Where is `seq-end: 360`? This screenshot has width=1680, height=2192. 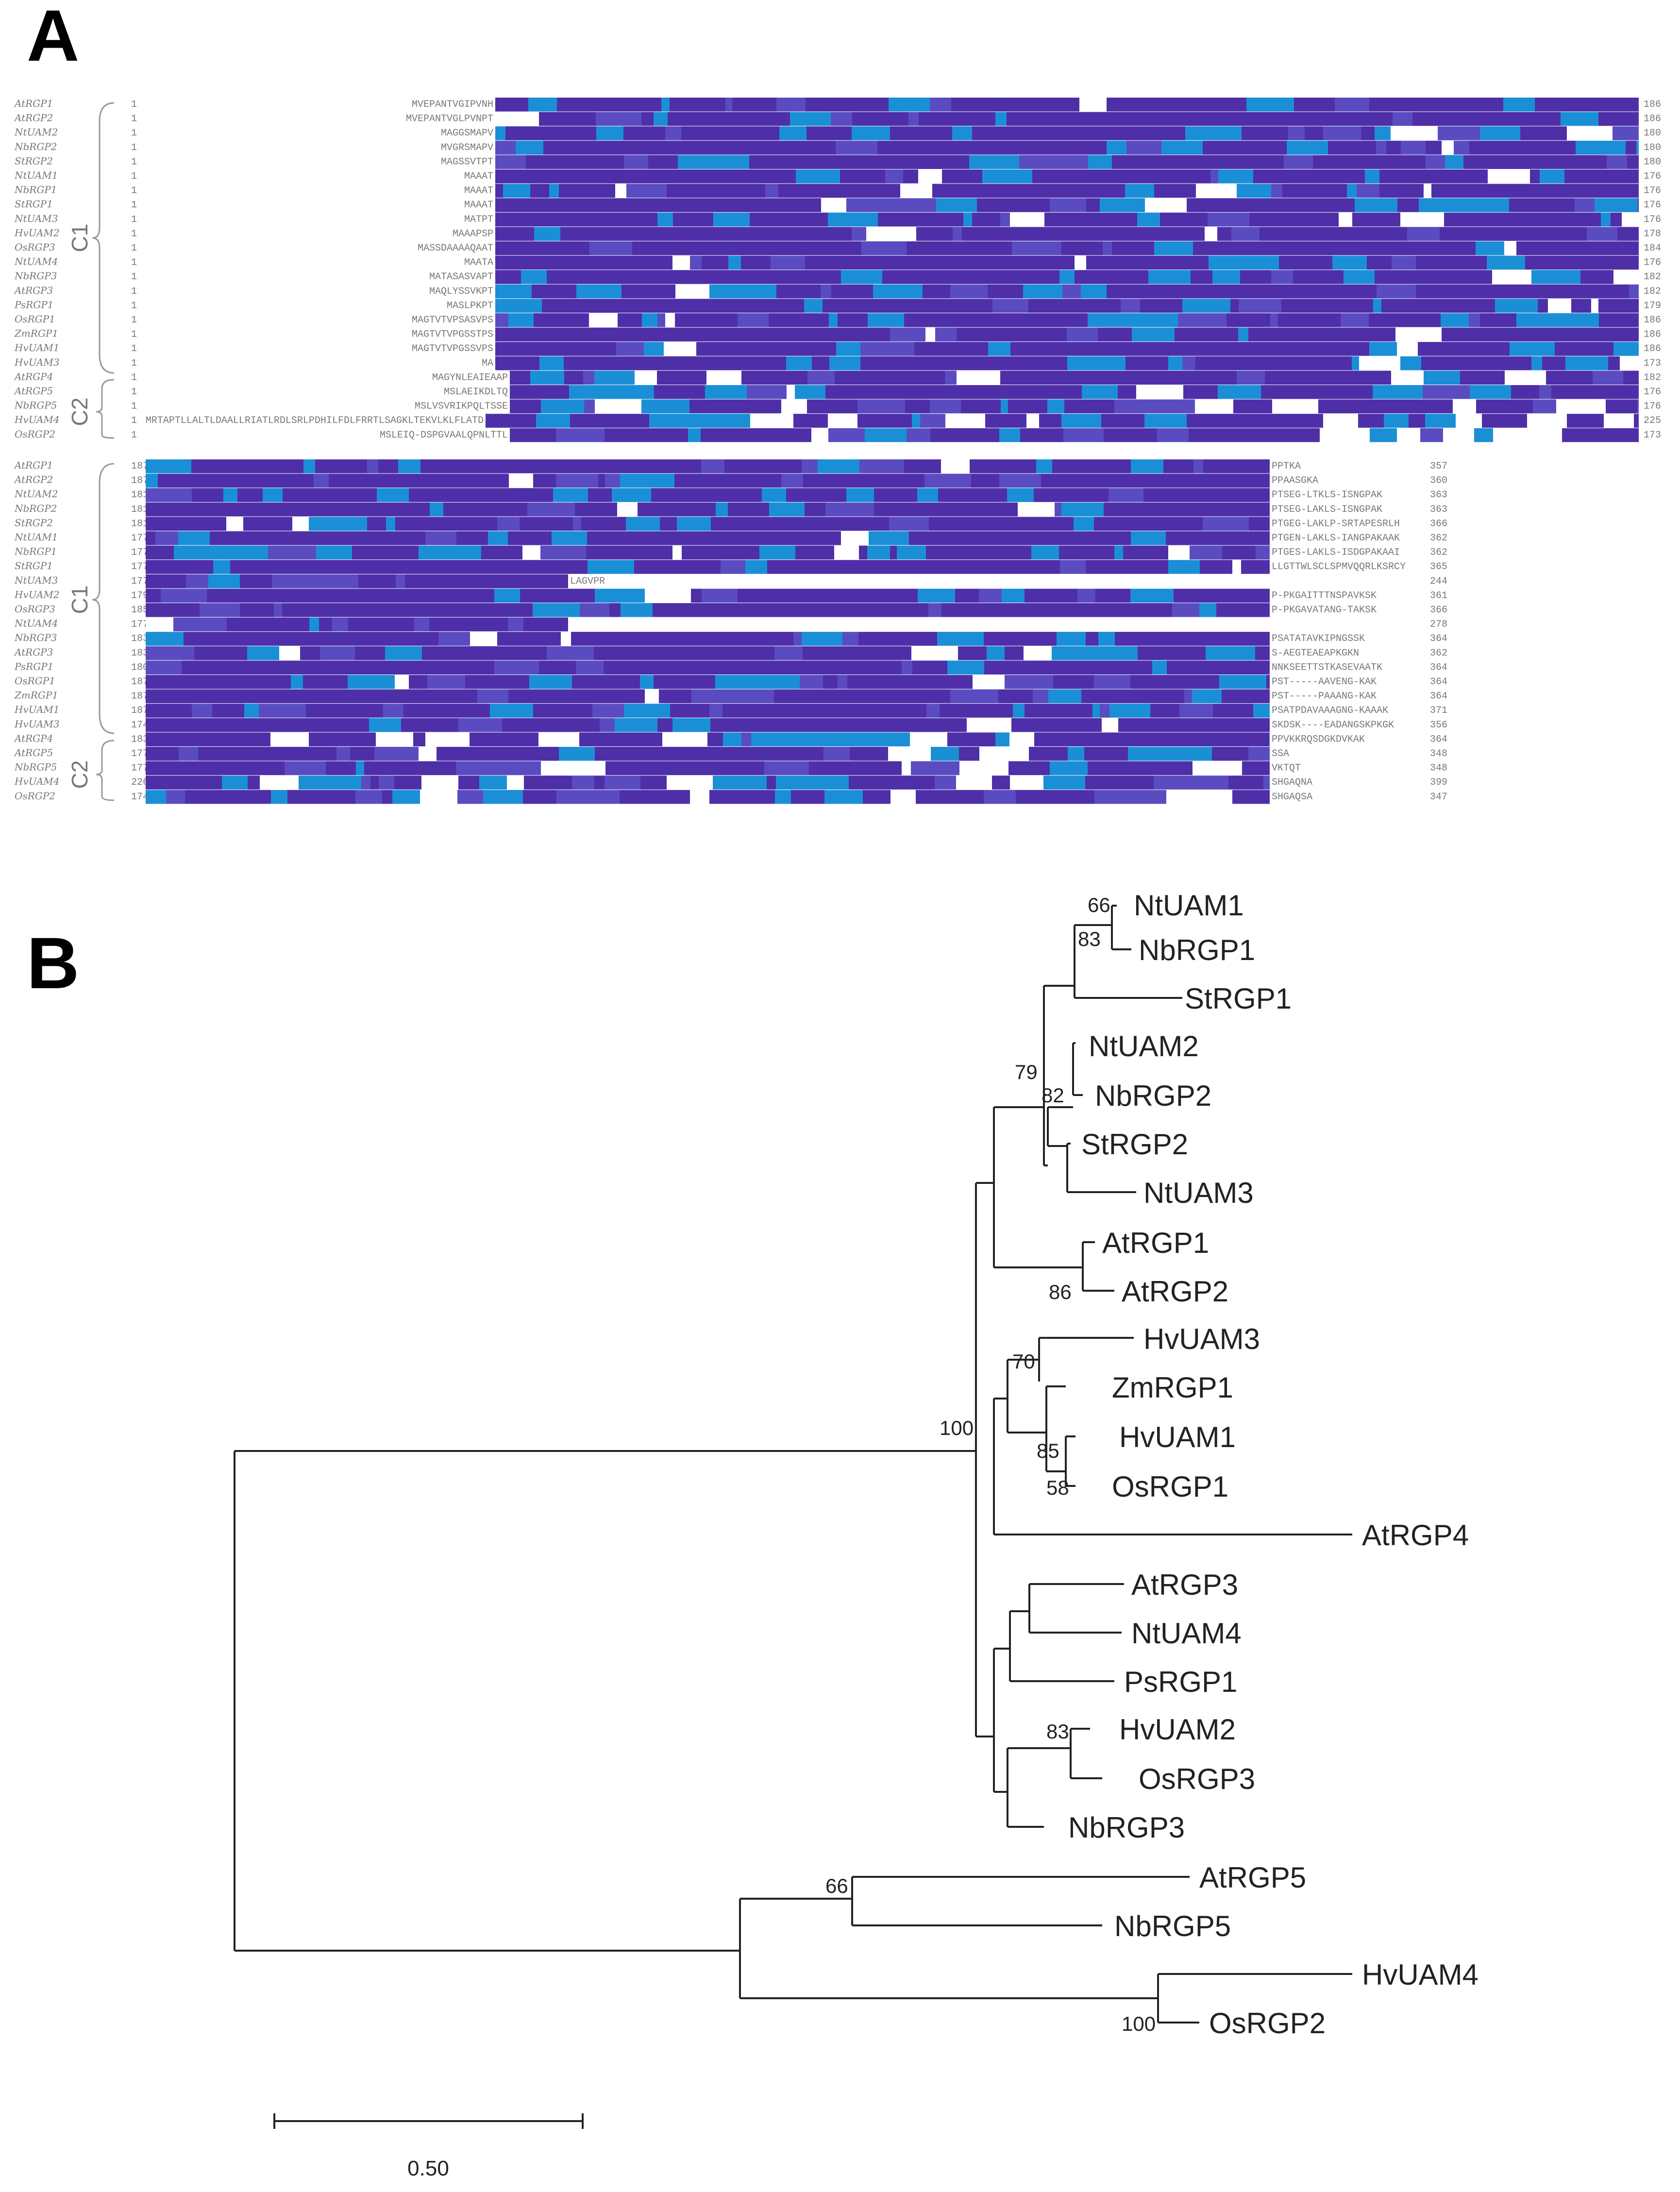 seq-end: 360 is located at coordinates (1438, 481).